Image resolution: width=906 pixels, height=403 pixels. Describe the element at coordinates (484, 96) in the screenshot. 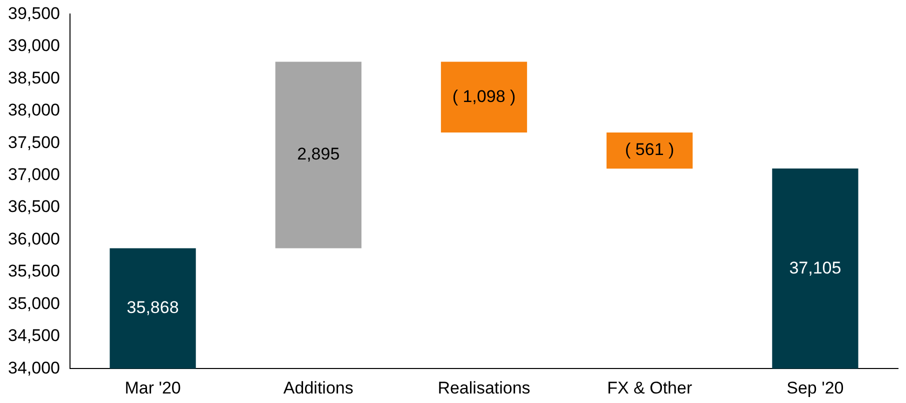

I see `data-label: ( 1,098 )` at that location.